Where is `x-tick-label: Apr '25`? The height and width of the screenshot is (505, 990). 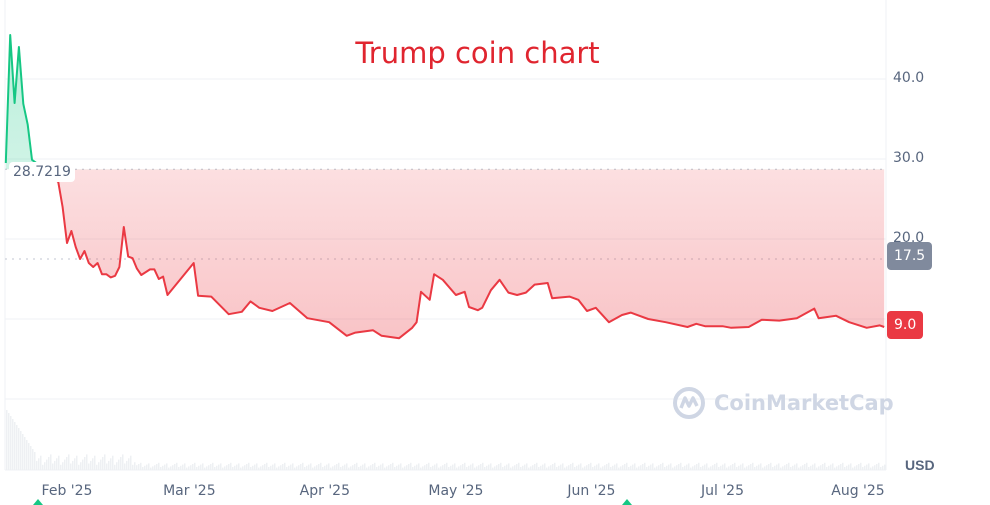 x-tick-label: Apr '25 is located at coordinates (324, 491).